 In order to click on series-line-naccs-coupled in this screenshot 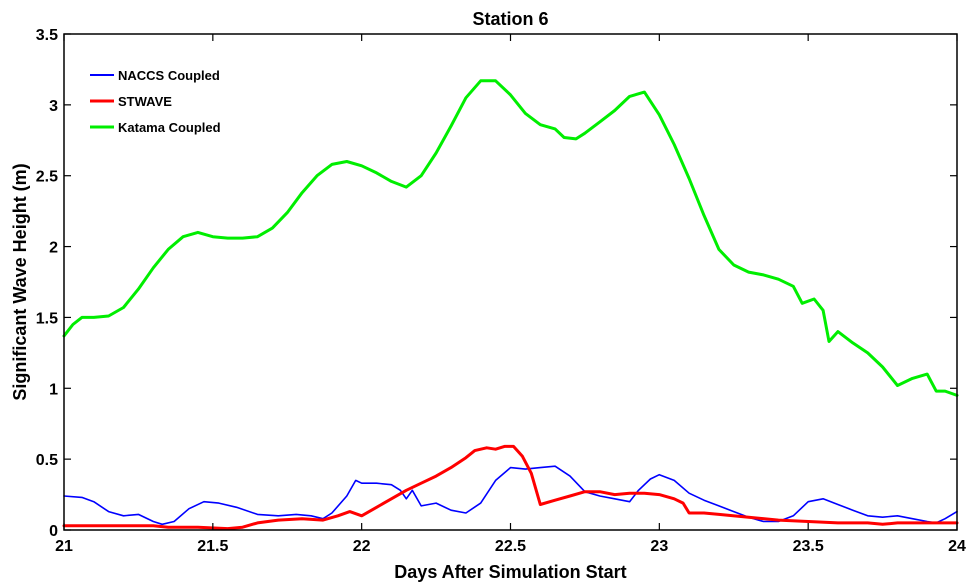, I will do `click(510, 495)`.